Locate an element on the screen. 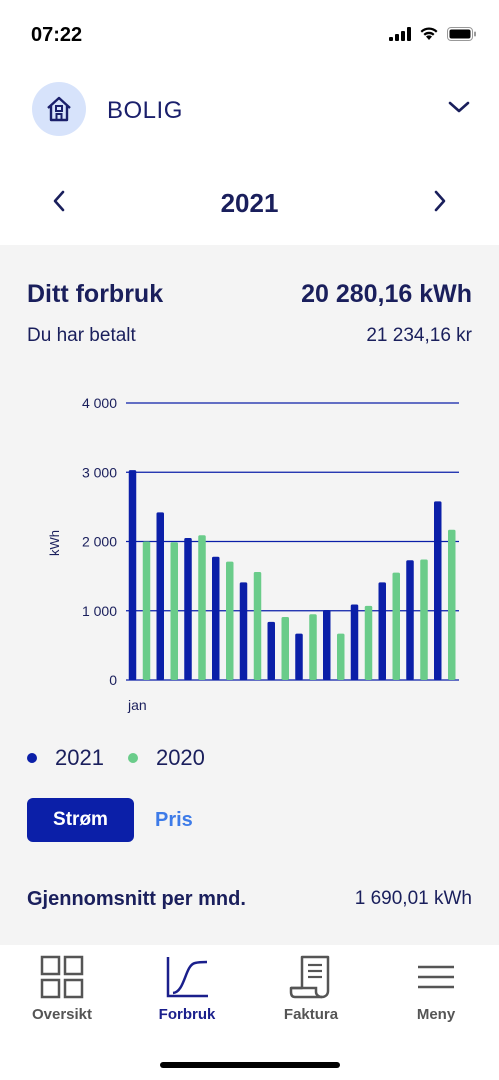 Image resolution: width=499 pixels, height=1080 pixels. tab-label: Faktura is located at coordinates (311, 1014).